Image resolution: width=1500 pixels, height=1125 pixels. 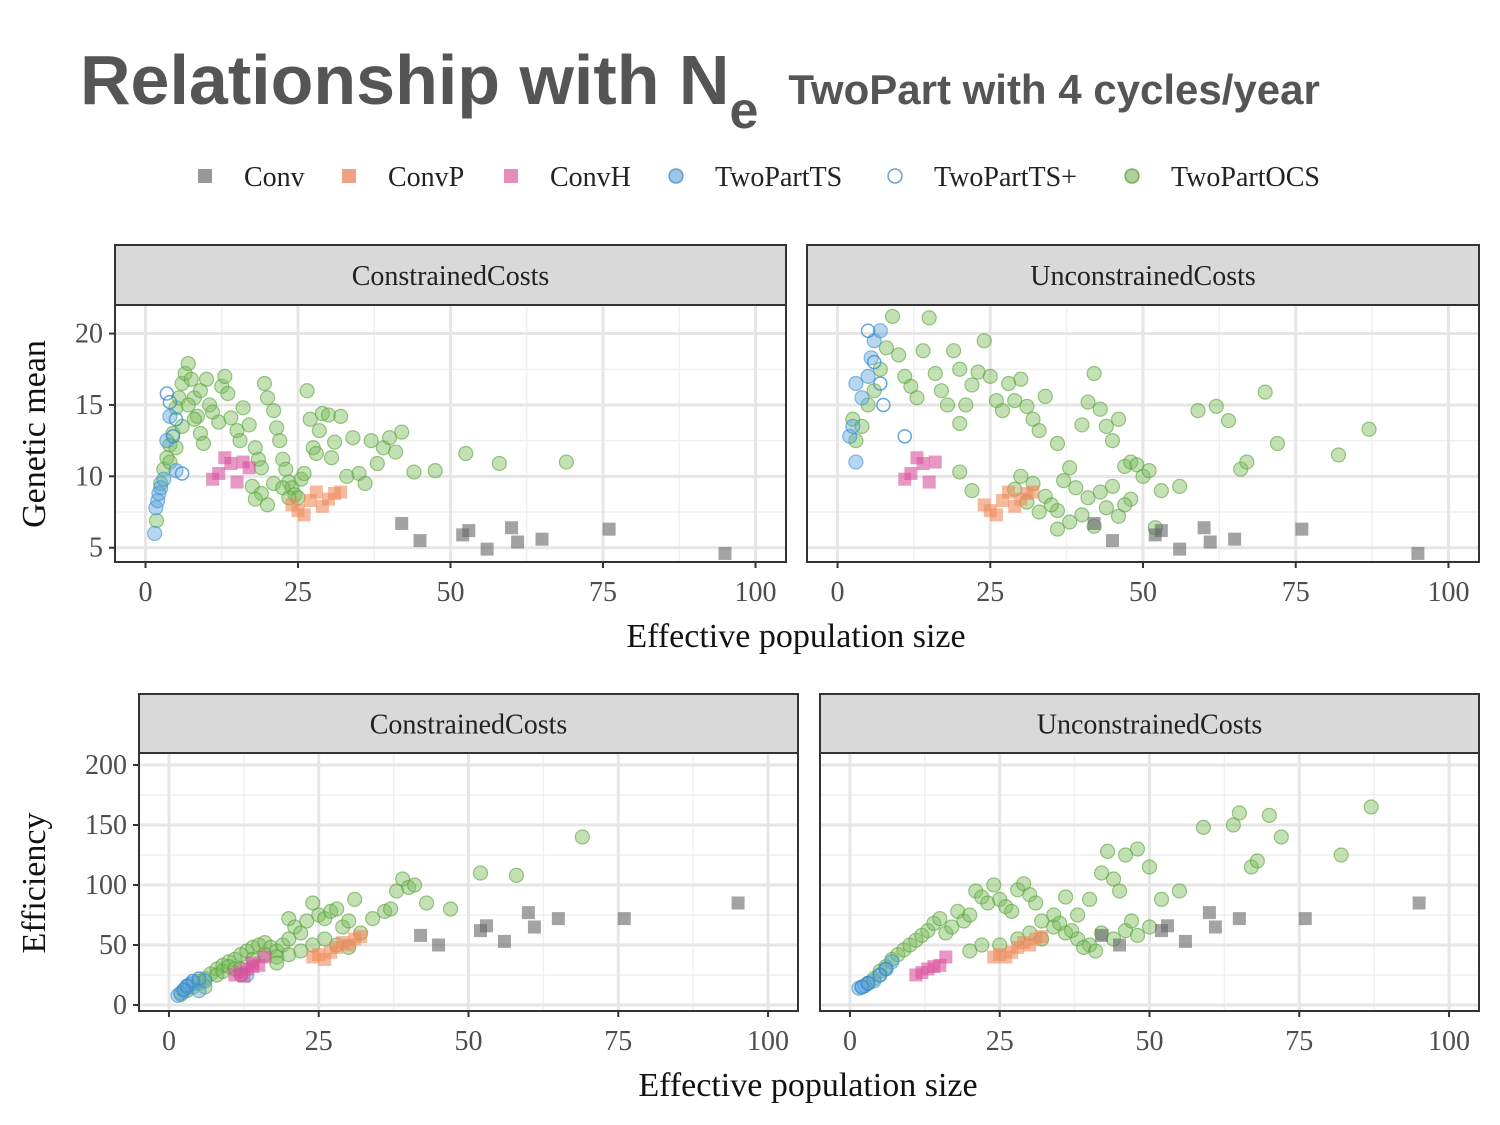 I want to click on facet-label: UnconstrainedCosts, so click(x=1143, y=276).